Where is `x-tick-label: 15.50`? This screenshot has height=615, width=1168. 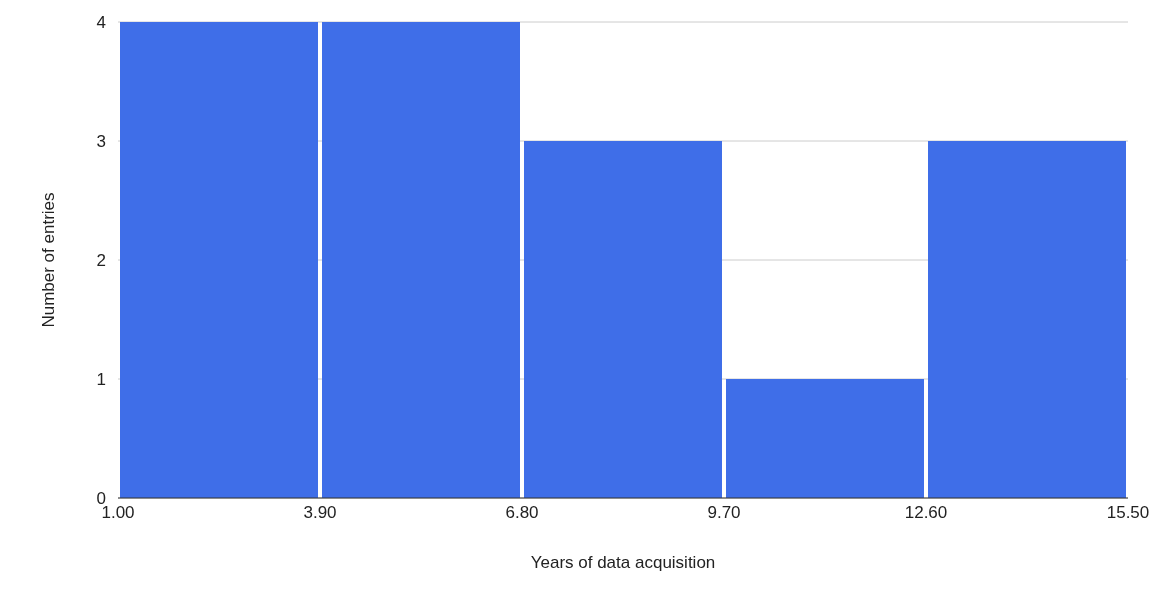
x-tick-label: 15.50 is located at coordinates (1128, 513).